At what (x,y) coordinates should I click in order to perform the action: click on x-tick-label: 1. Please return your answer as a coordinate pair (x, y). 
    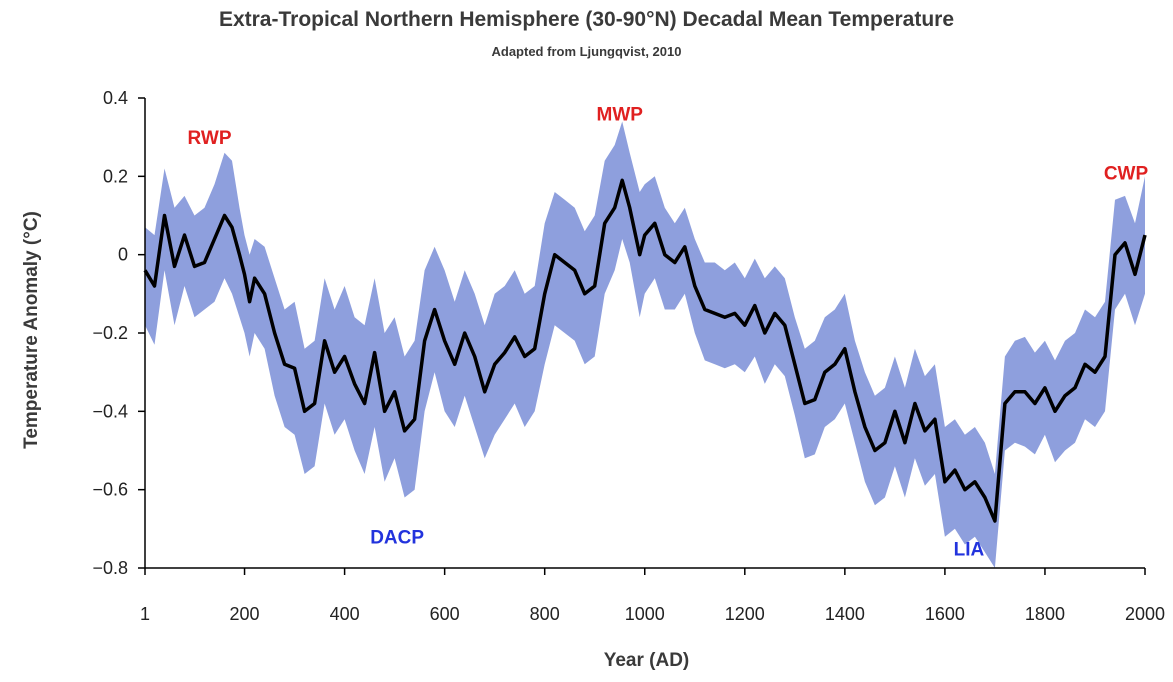
    Looking at the image, I should click on (145, 614).